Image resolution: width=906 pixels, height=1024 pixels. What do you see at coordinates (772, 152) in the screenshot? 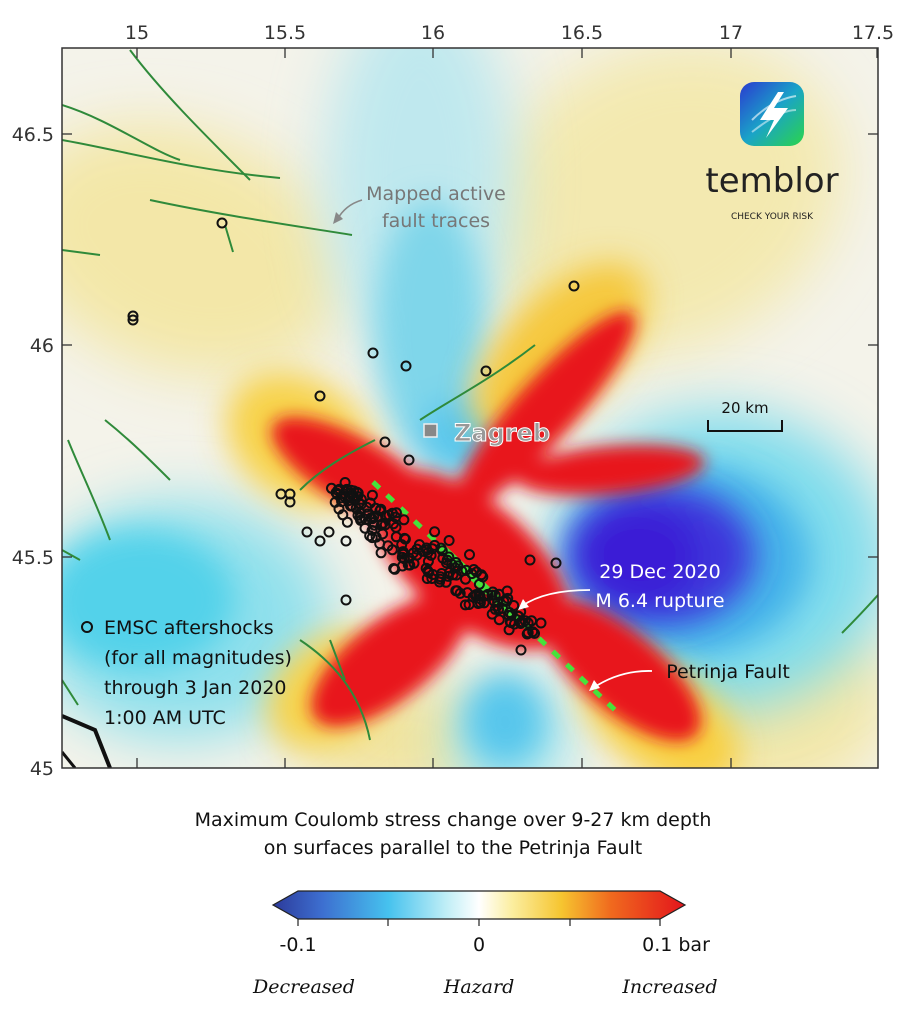
I see `temblor-logo: temblor CHECK YOUR RISK` at bounding box center [772, 152].